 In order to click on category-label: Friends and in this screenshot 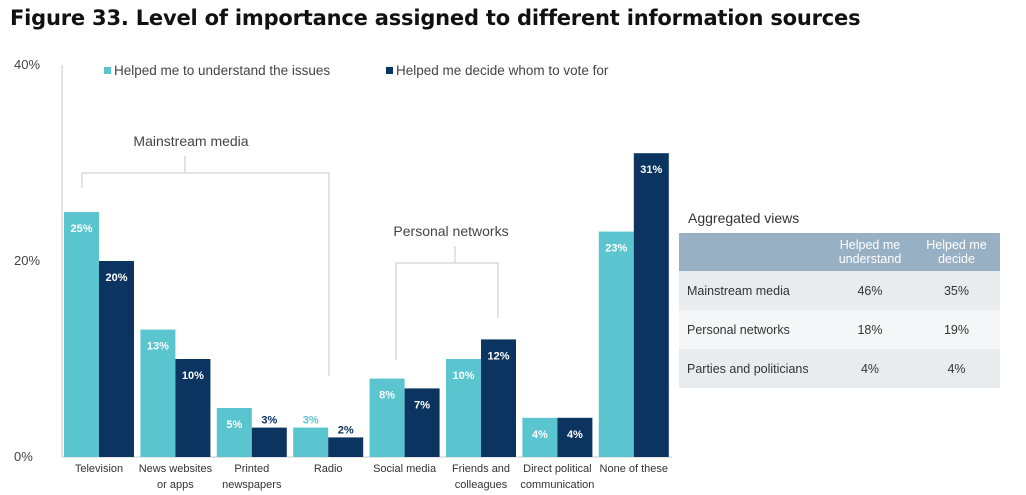, I will do `click(481, 469)`.